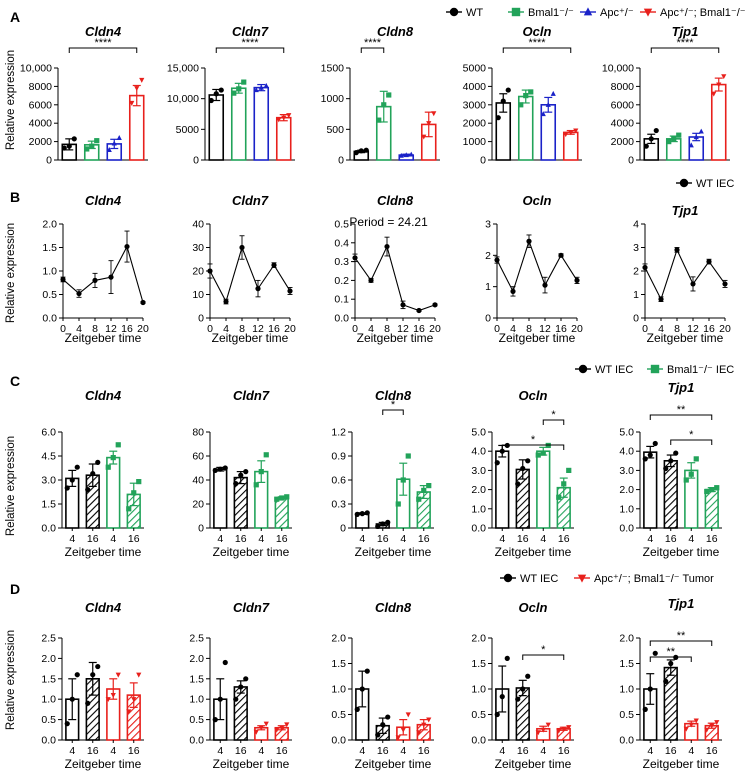 Image resolution: width=750 pixels, height=778 pixels. Describe the element at coordinates (188, 130) in the screenshot. I see `y-tick-label: 5000` at that location.